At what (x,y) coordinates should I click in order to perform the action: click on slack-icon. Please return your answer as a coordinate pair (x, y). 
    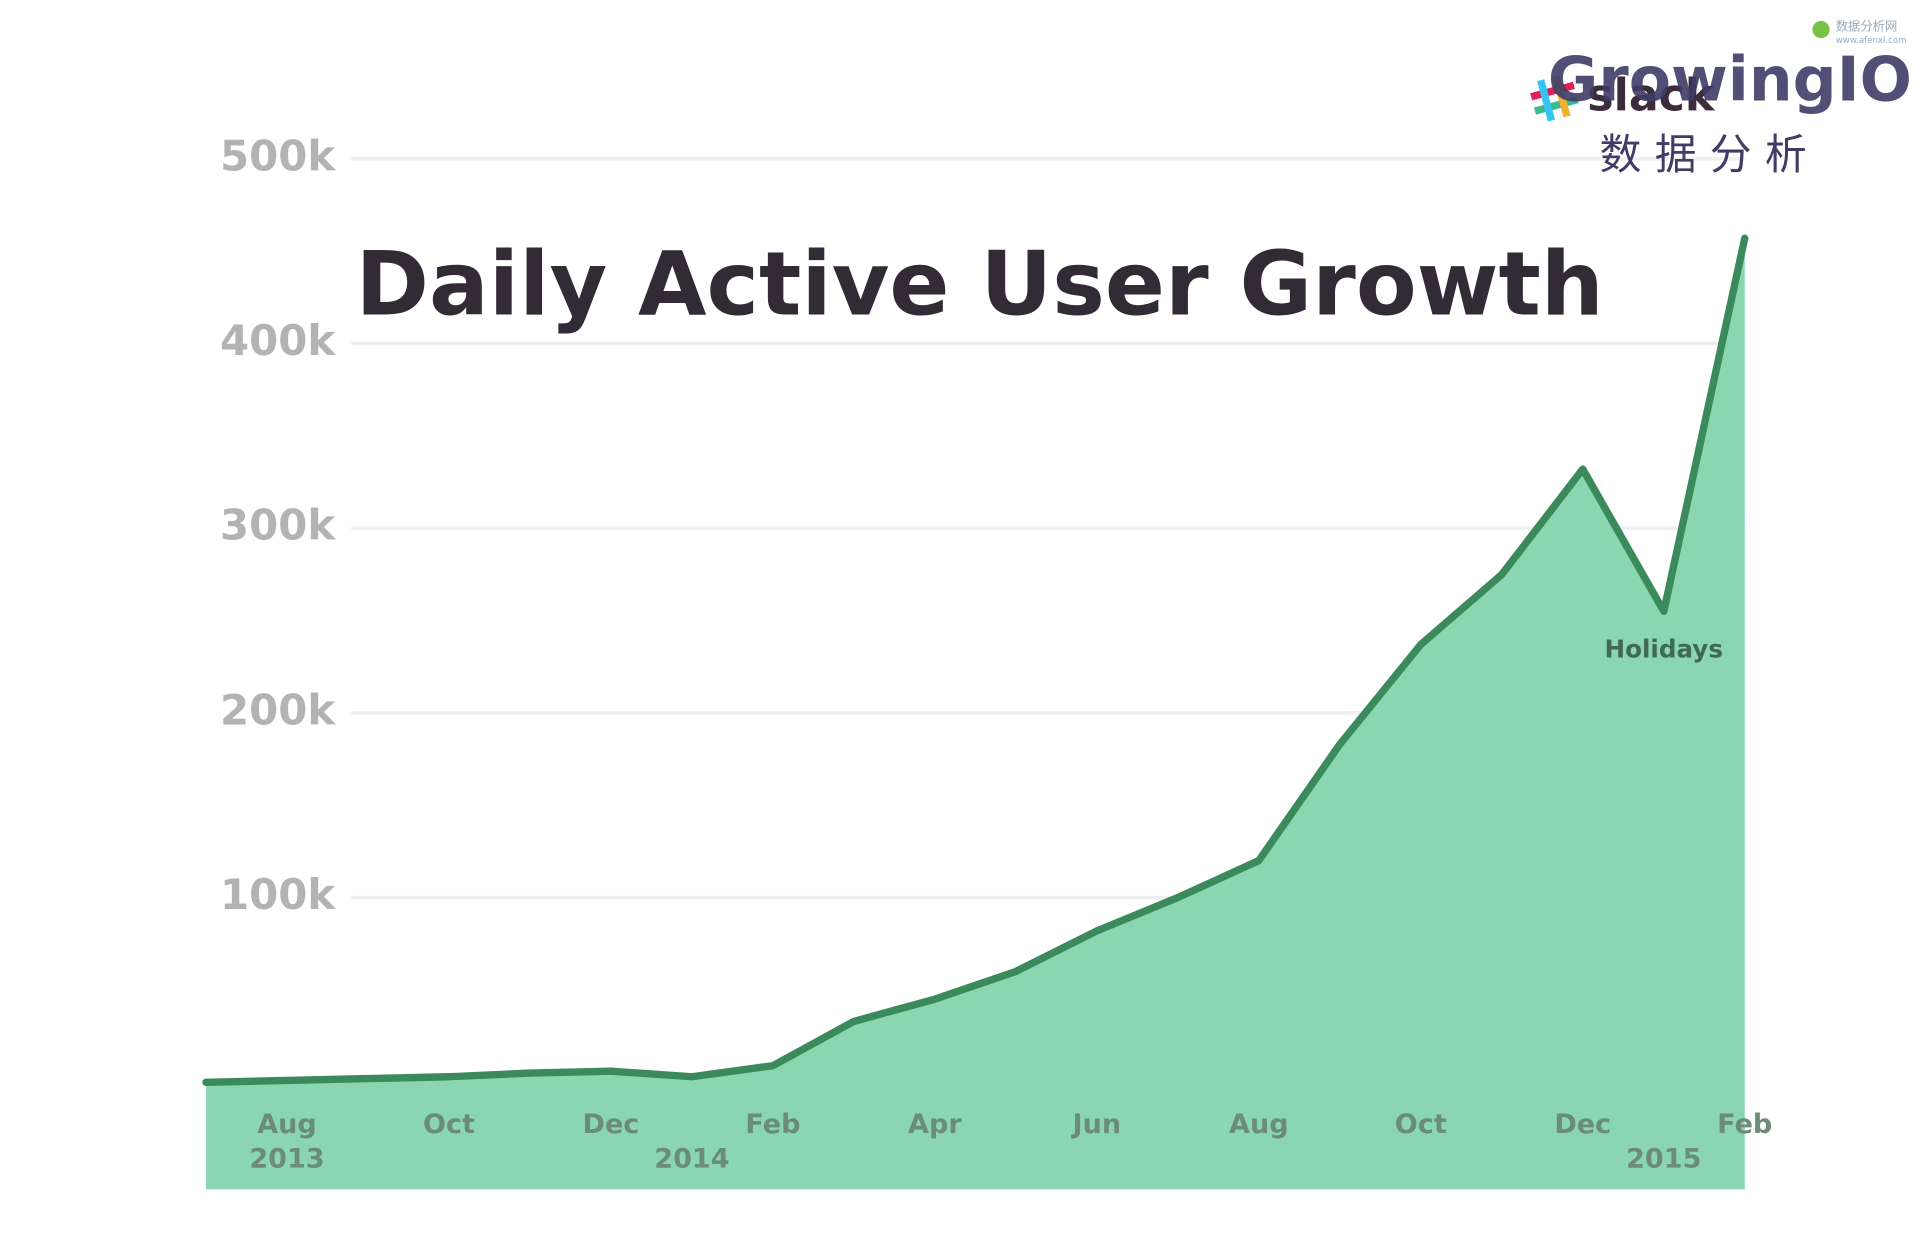
    Looking at the image, I should click on (1554, 98).